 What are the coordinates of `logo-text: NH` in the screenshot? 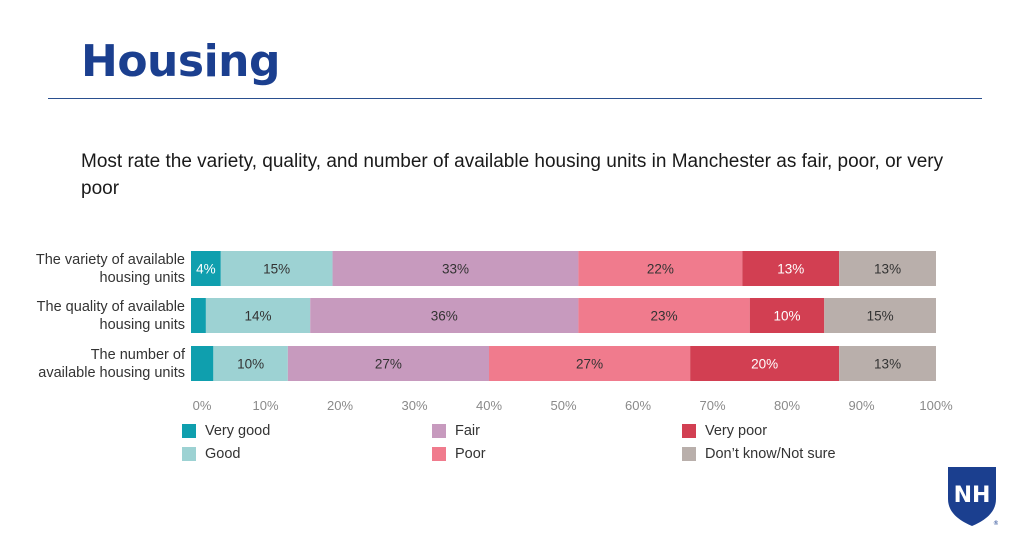 It's located at (972, 495).